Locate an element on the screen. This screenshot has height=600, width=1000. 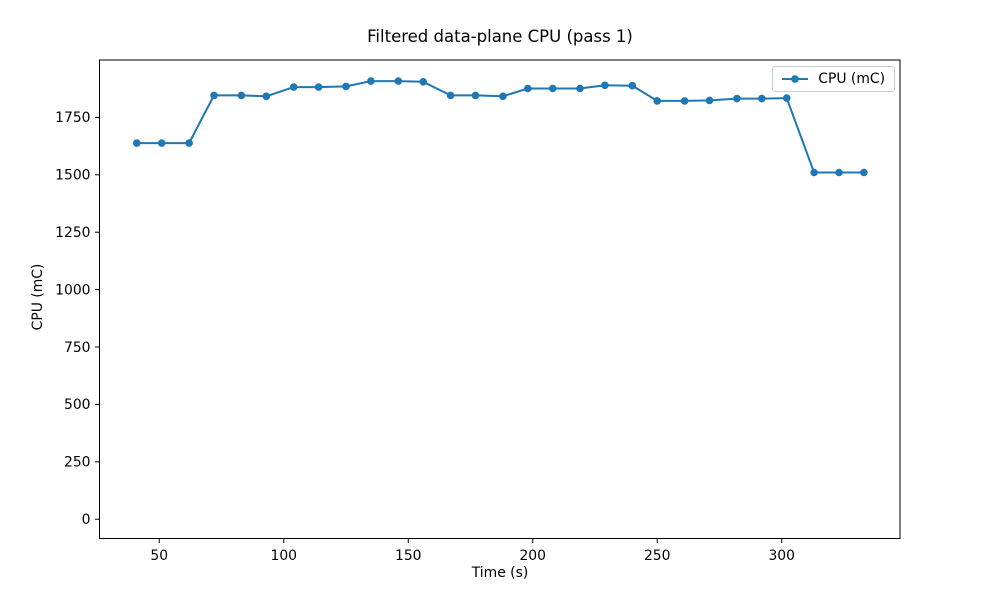
chart-title: Filtered data-plane CPU (pass 1) is located at coordinates (500, 36).